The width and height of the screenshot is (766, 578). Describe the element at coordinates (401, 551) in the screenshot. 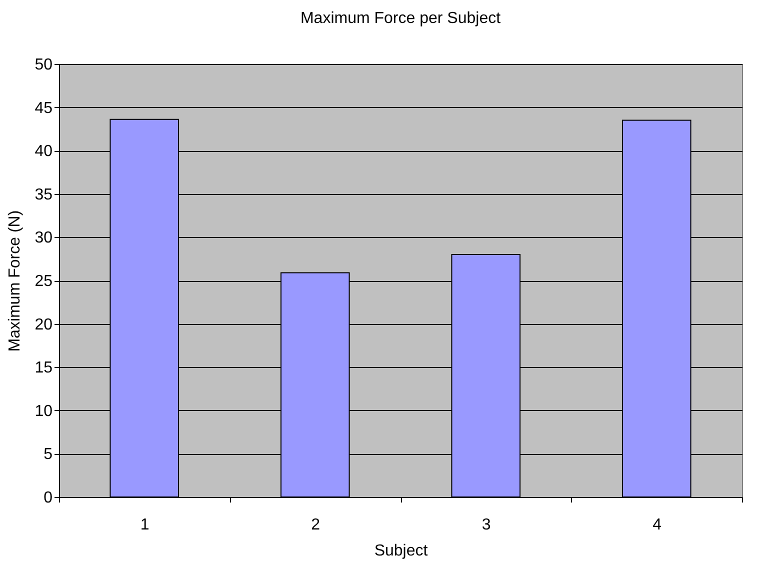

I see `x-axis-title: Subject` at that location.